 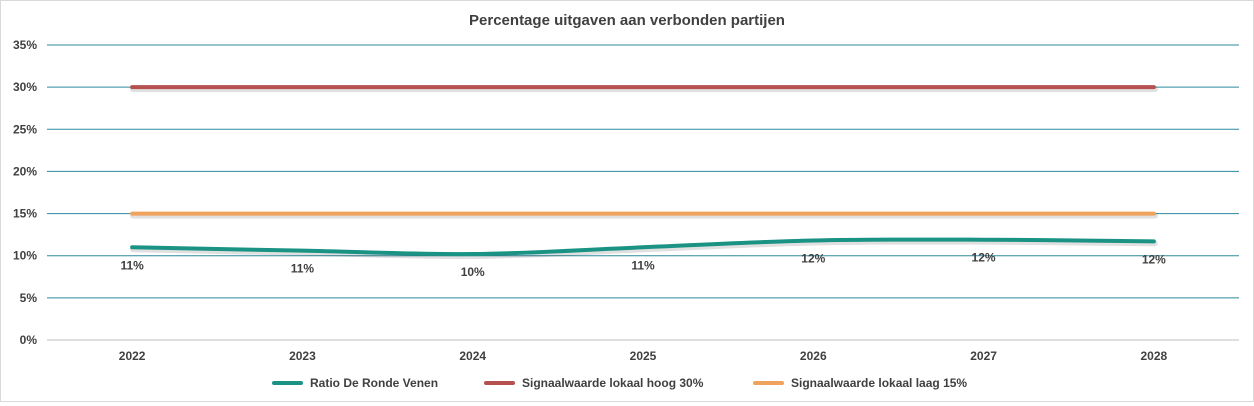 I want to click on series-line, so click(x=643, y=247).